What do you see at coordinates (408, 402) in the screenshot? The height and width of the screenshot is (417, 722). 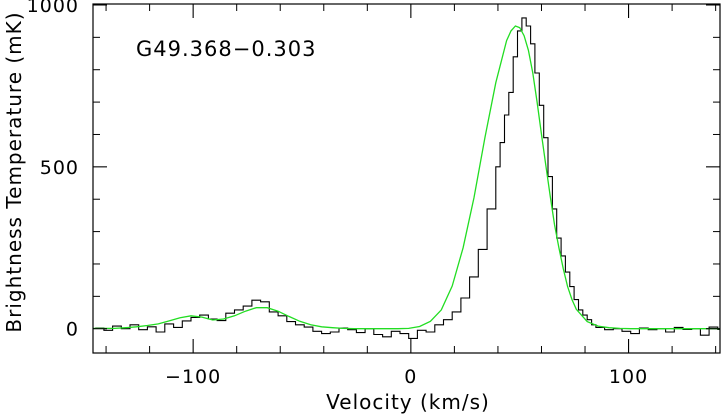 I see `x-axis-title: Velocity (km/s)` at bounding box center [408, 402].